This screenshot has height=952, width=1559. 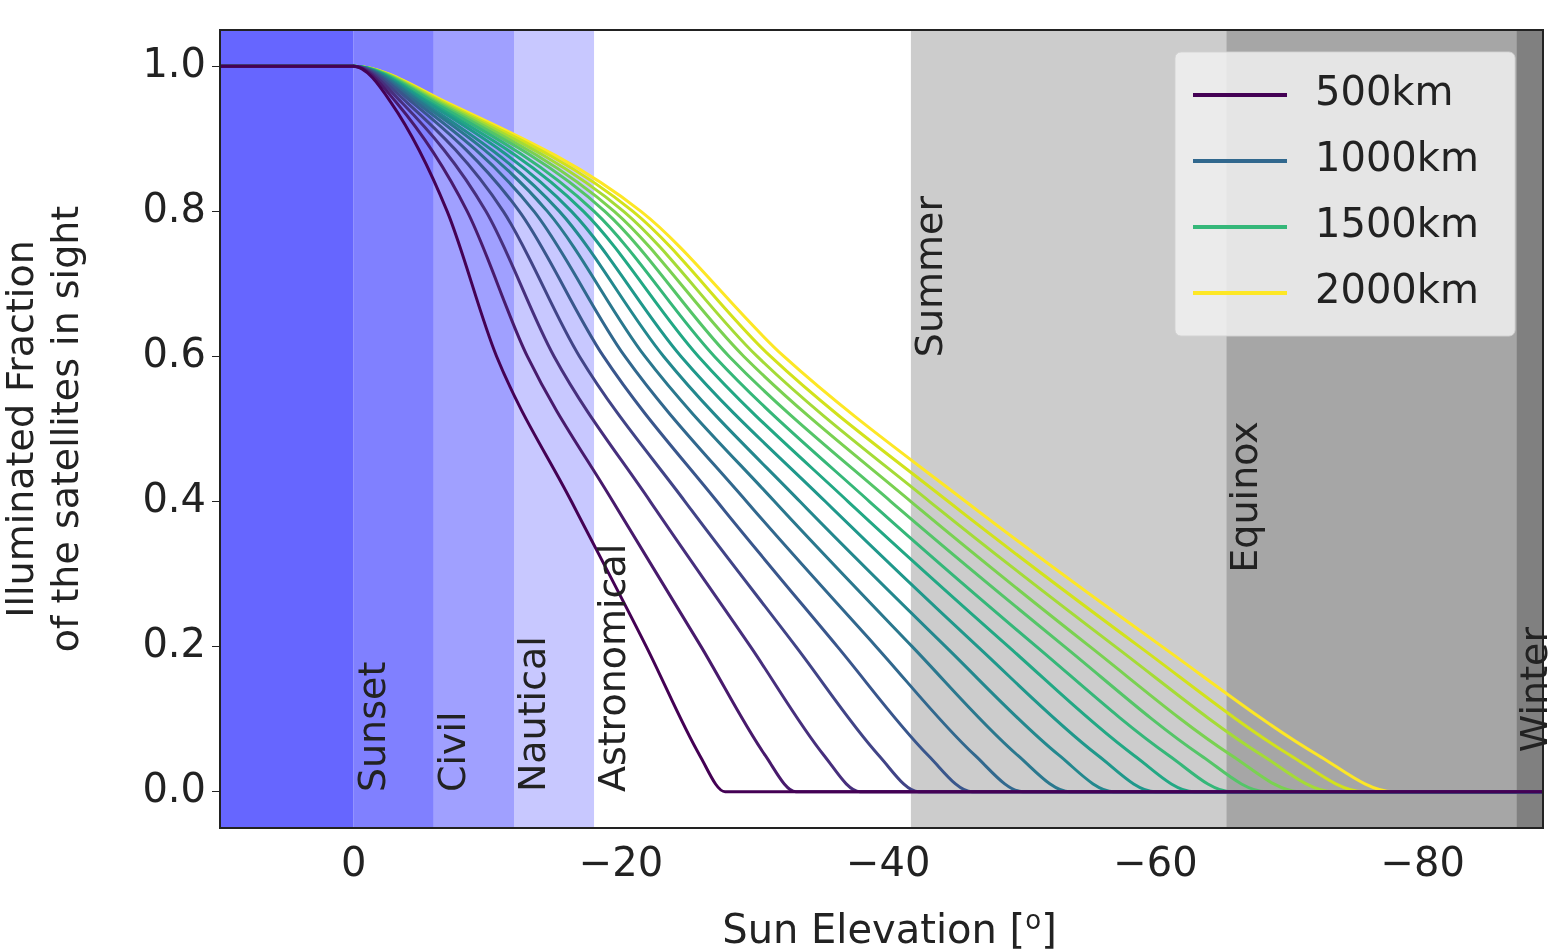 I want to click on y-tick-label: 1.0, so click(x=174, y=62).